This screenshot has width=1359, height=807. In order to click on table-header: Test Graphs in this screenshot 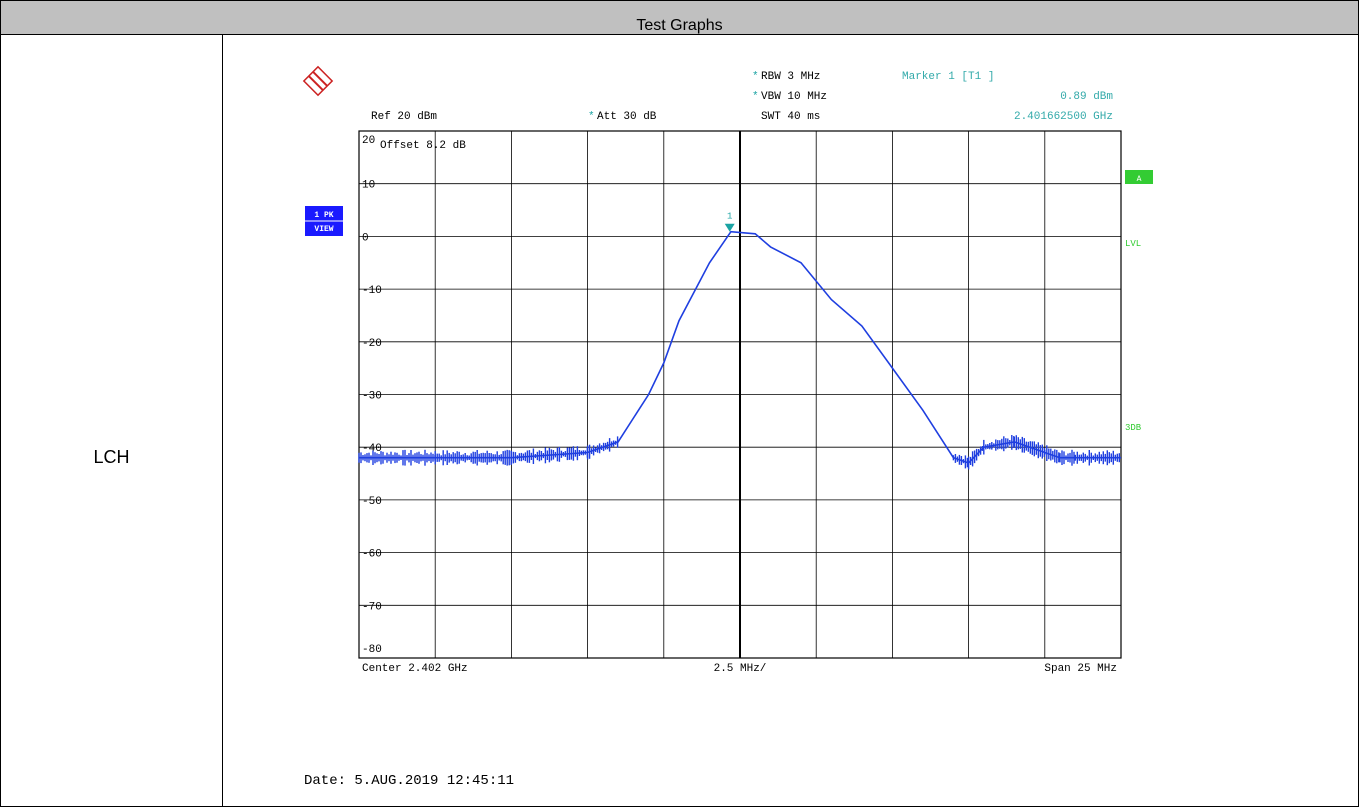, I will do `click(679, 18)`.